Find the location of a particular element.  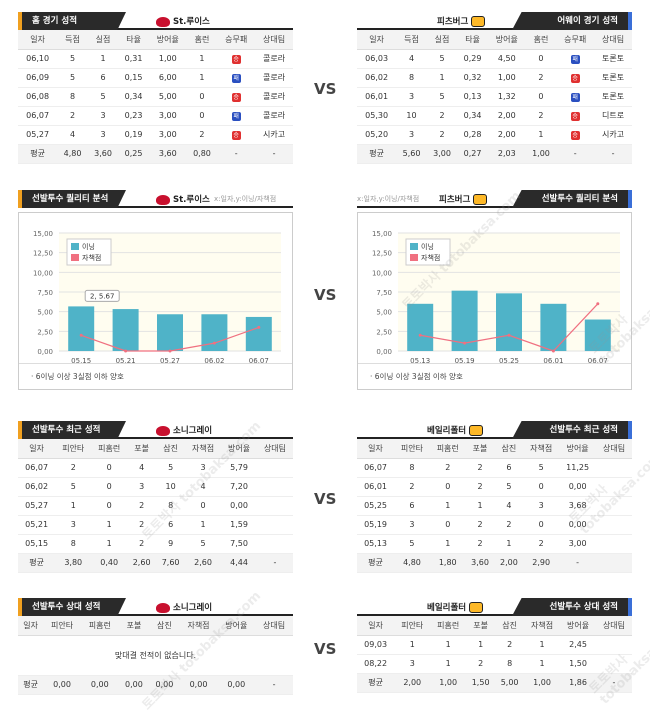

vs-label-2: VS is located at coordinates (325, 295).